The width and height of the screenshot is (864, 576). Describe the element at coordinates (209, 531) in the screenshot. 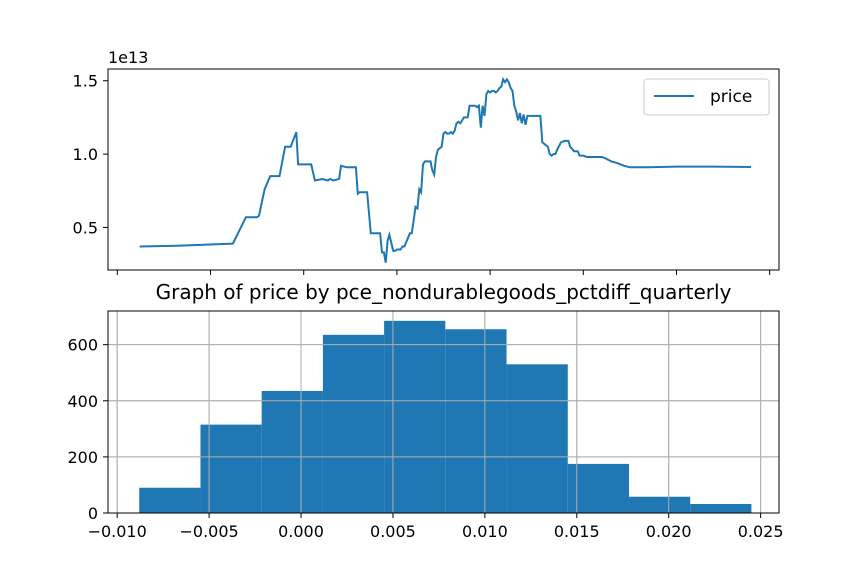

I see `x-tick-label: −0.005` at that location.